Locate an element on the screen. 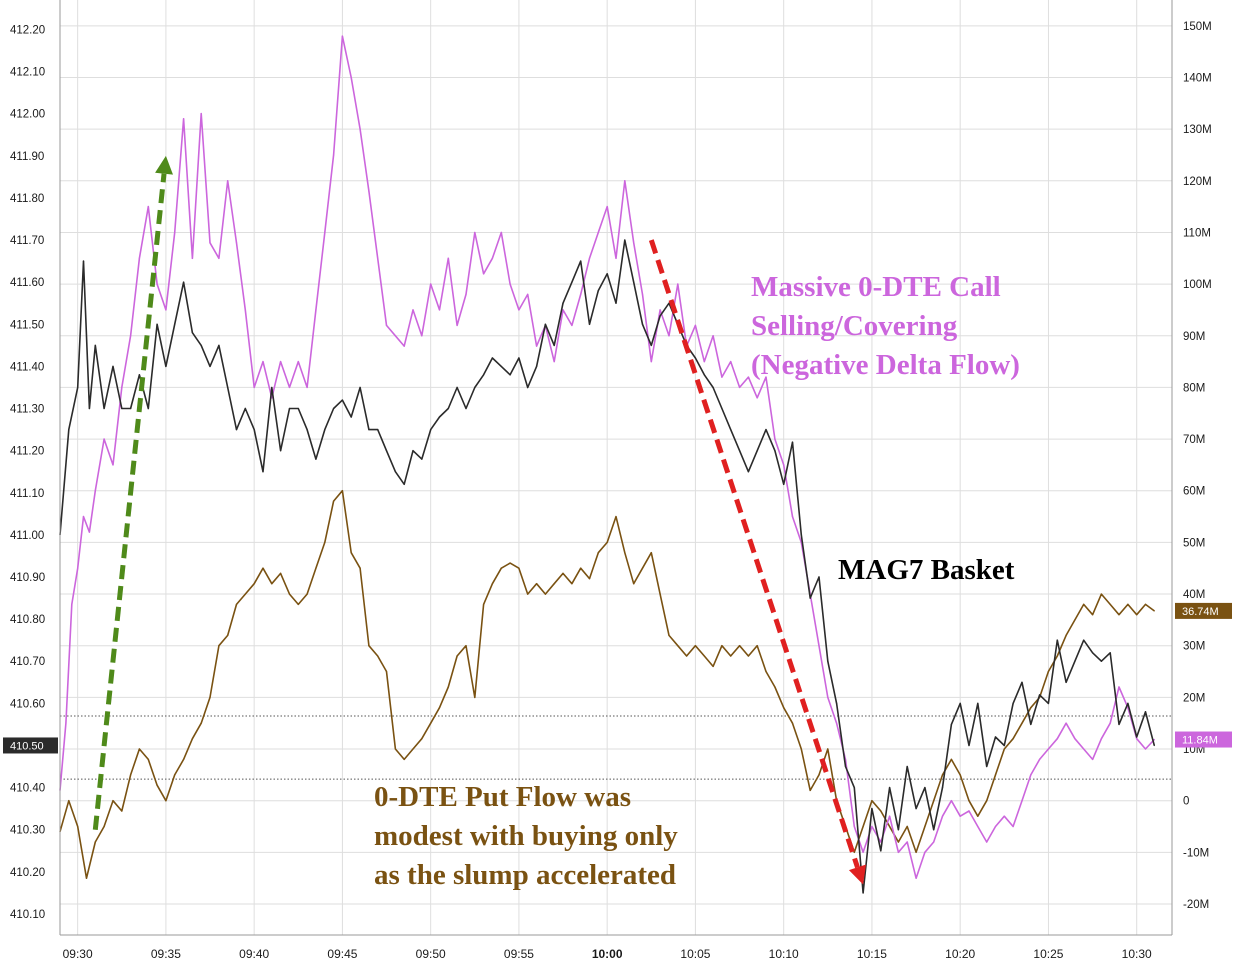 The height and width of the screenshot is (975, 1235). y-right-tick-label: 110M is located at coordinates (1197, 233).